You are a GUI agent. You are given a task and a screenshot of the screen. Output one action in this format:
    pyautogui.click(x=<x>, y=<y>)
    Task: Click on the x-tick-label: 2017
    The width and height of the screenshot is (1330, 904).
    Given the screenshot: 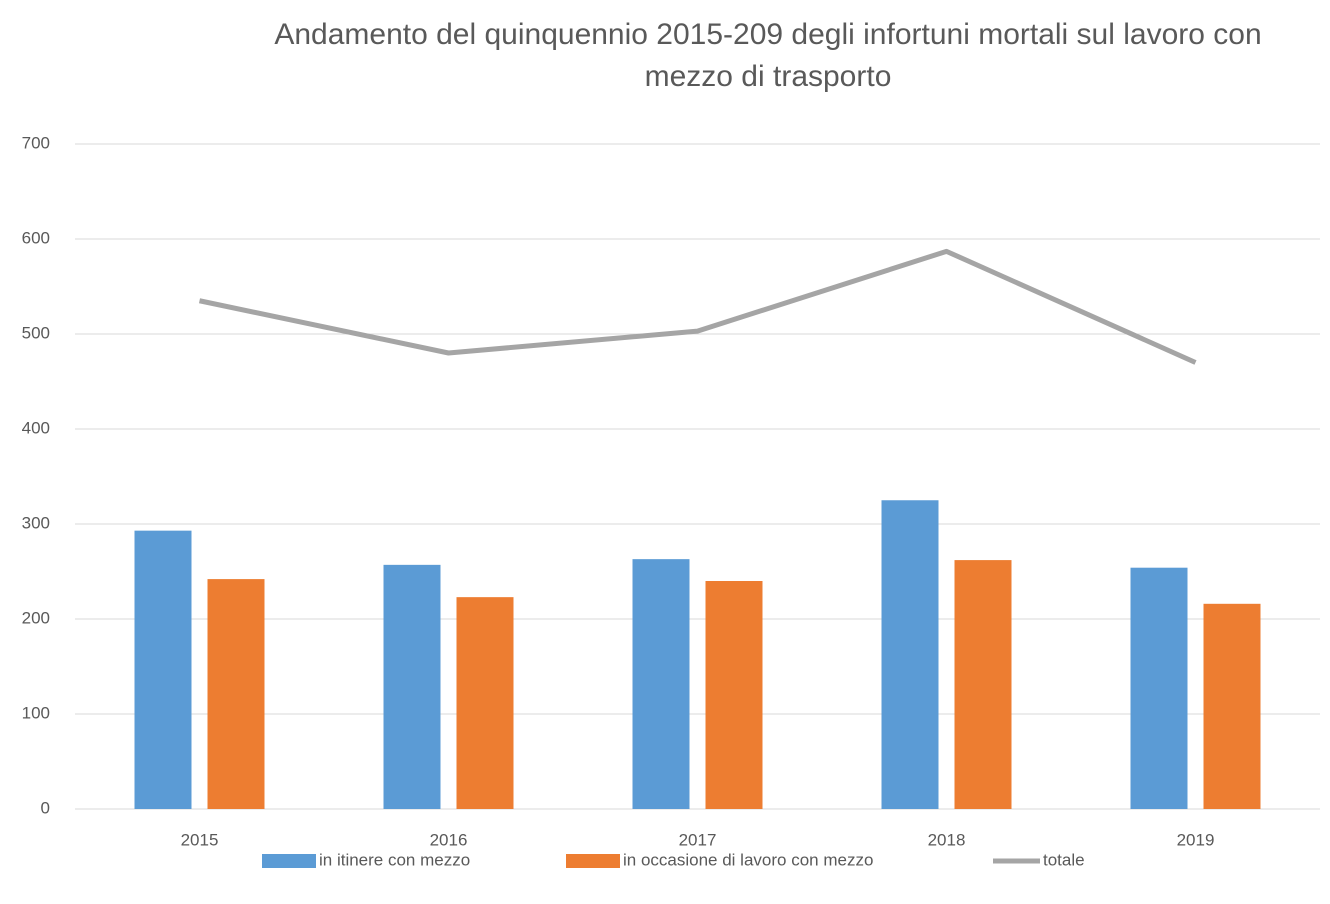 What is the action you would take?
    pyautogui.click(x=698, y=839)
    